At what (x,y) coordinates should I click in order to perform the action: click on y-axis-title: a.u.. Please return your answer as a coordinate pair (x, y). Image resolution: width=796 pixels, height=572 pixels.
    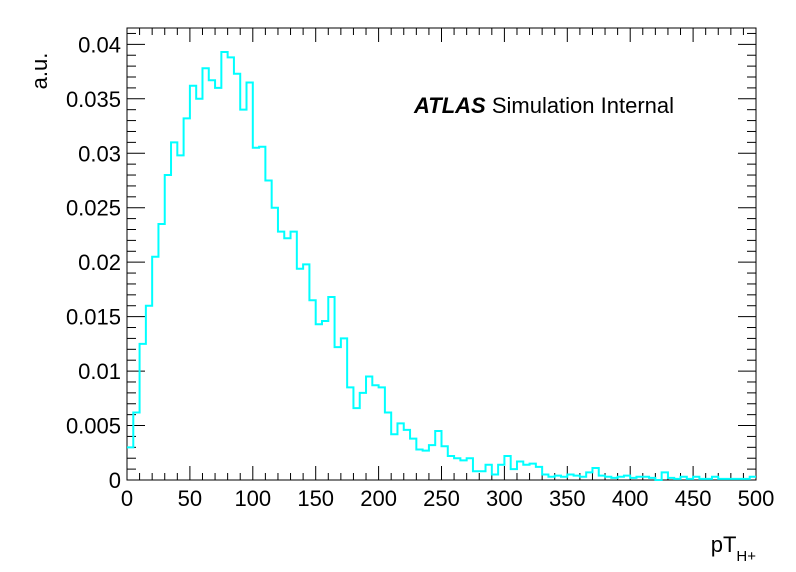
    Looking at the image, I should click on (39, 71).